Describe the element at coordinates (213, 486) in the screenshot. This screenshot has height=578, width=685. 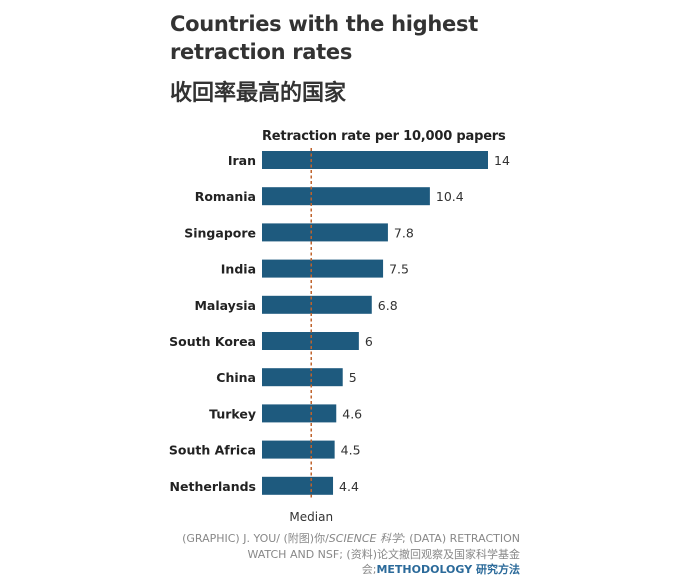
I see `category-label: Netherlands` at that location.